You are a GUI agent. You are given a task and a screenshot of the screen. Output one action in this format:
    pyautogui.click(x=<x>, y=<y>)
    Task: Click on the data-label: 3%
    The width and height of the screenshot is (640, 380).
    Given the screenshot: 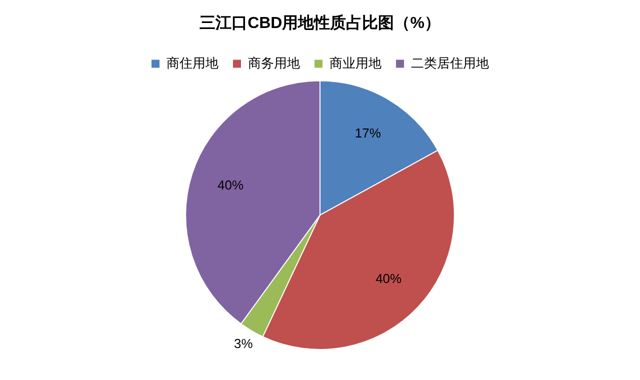 What is the action you would take?
    pyautogui.click(x=244, y=344)
    